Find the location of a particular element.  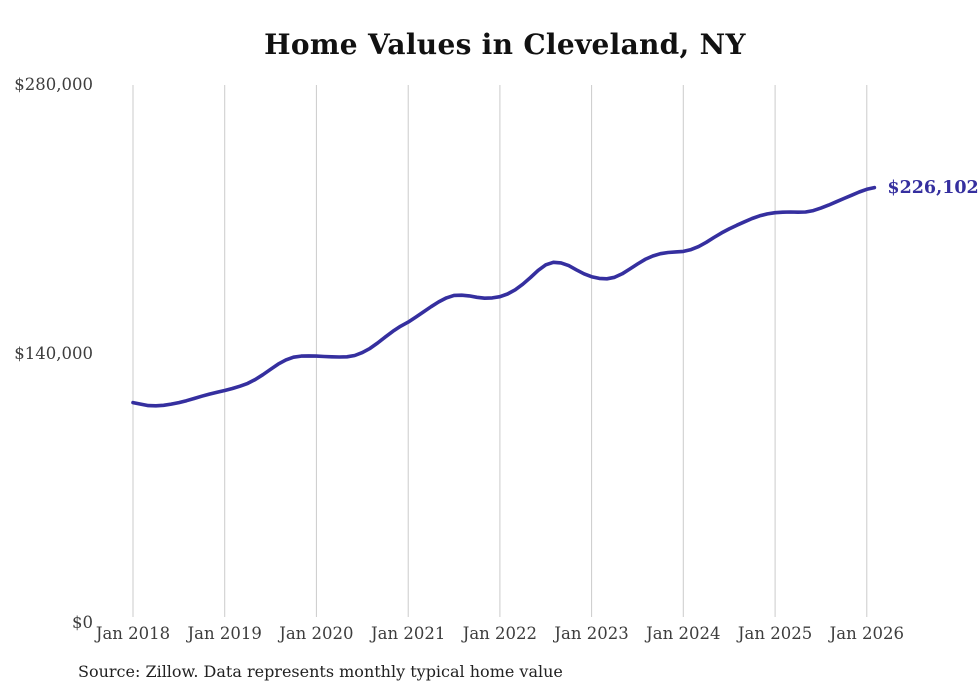

x-axis-tick-label: Jan 2024 is located at coordinates (683, 633).